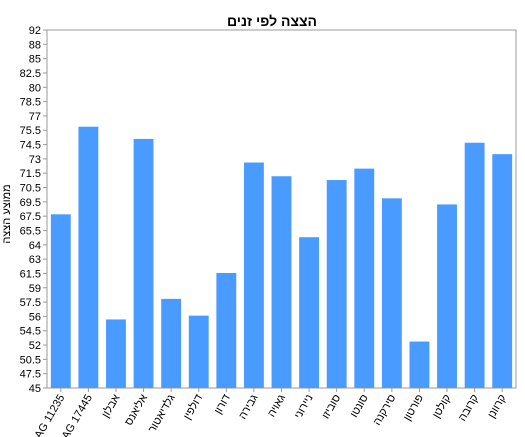 This screenshot has width=525, height=437. What do you see at coordinates (30, 274) in the screenshot?
I see `y-tick-label: 61.5` at bounding box center [30, 274].